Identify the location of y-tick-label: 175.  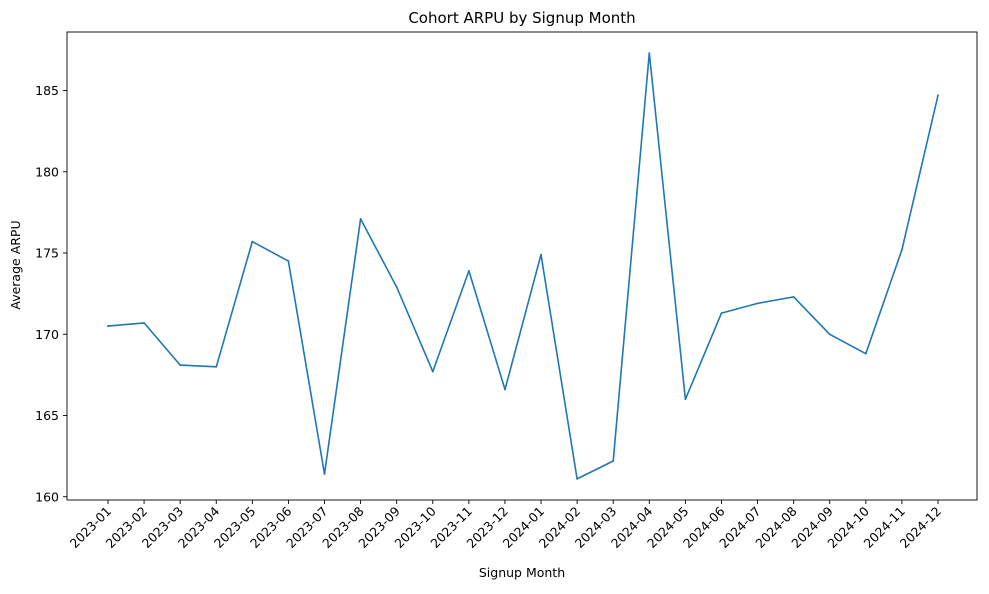
(47, 253).